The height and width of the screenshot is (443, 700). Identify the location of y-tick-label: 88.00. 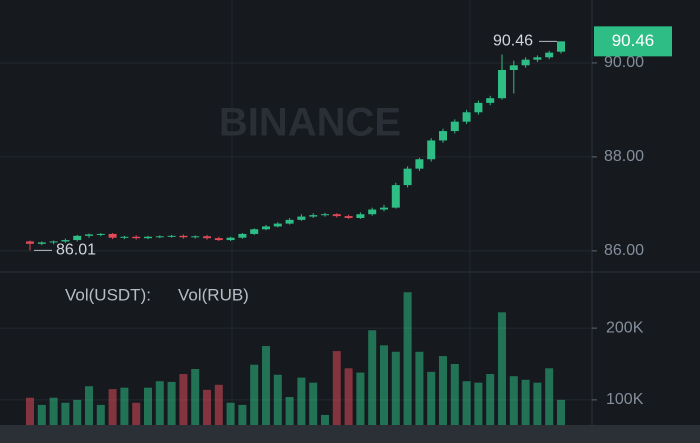
(624, 156).